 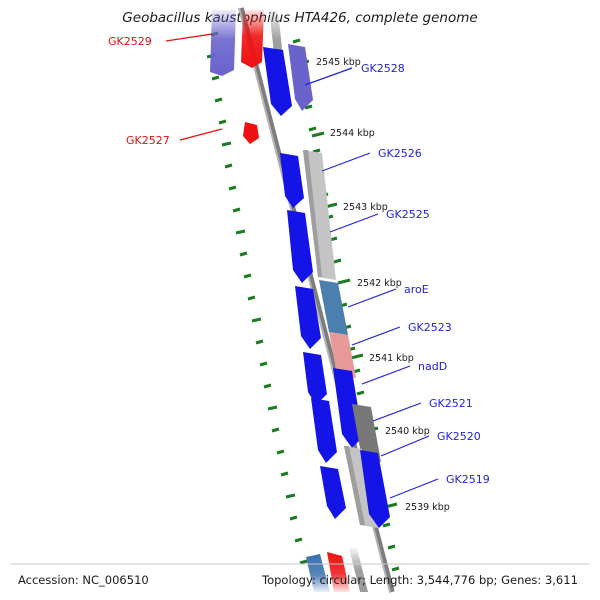 I want to click on gene-label-gk2521: GK2521, so click(x=451, y=403).